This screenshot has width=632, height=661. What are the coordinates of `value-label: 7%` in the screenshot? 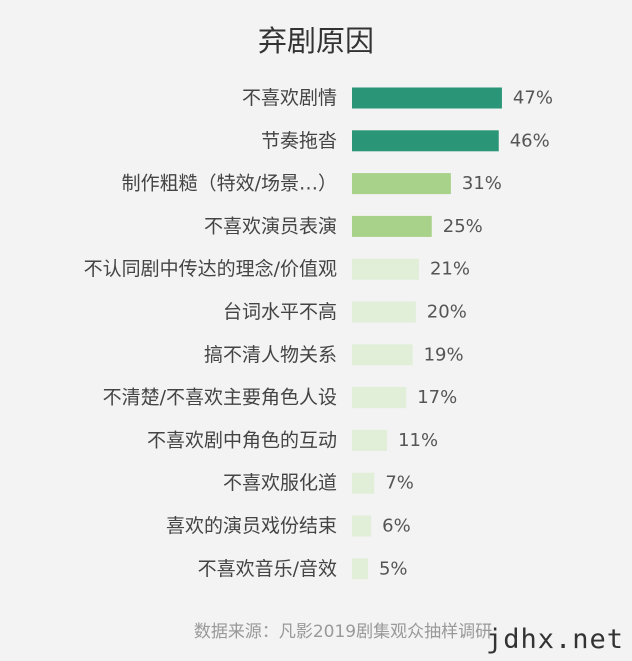 It's located at (399, 483).